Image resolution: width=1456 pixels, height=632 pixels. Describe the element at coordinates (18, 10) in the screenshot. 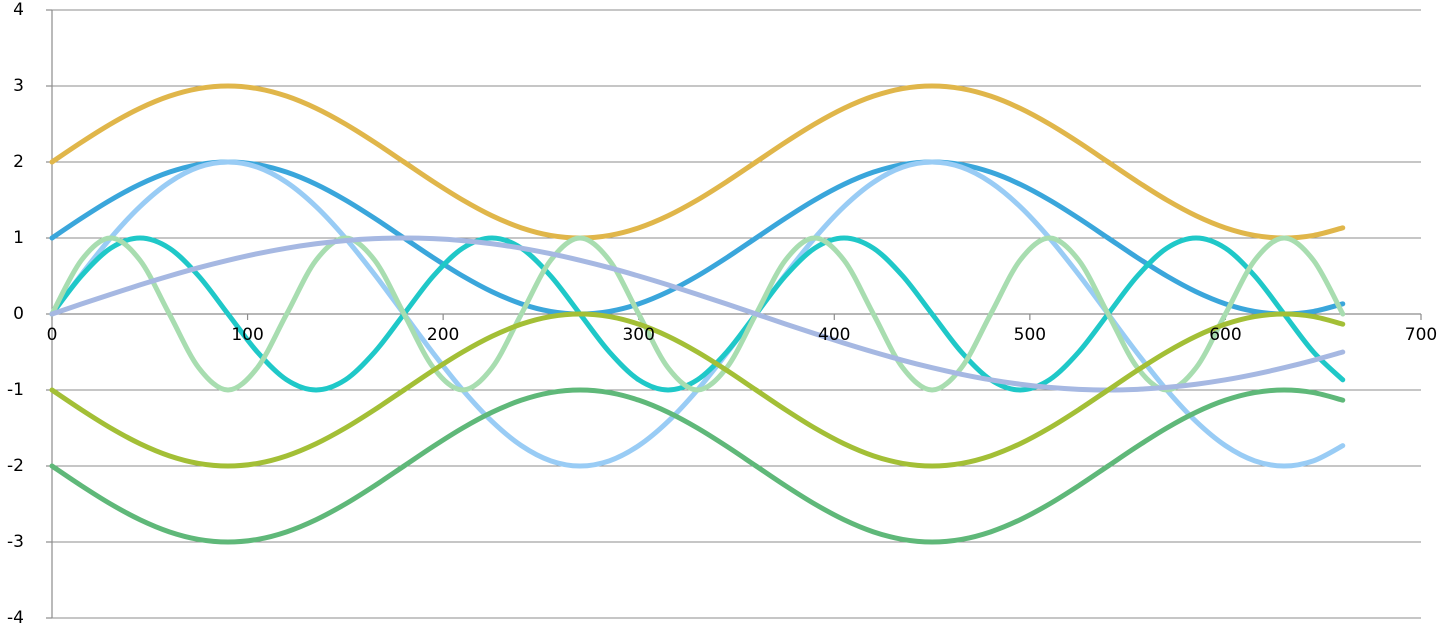

I see `y-tick-label-0: 4` at that location.